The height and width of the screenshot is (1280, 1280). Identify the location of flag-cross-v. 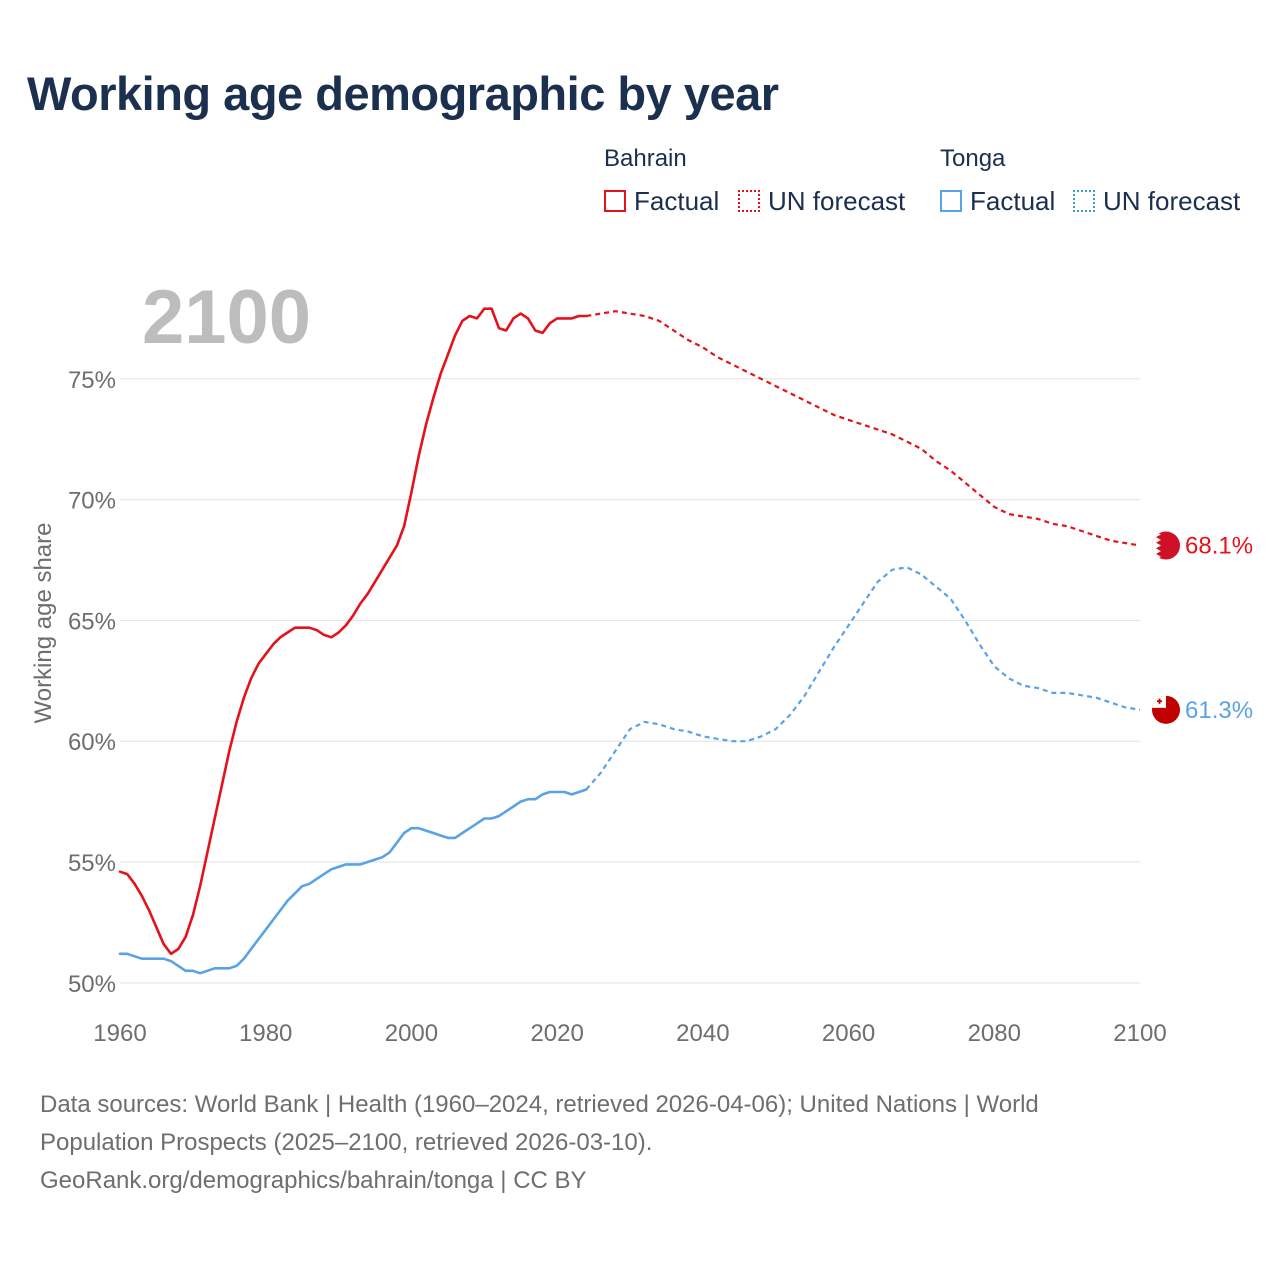
(1159, 701).